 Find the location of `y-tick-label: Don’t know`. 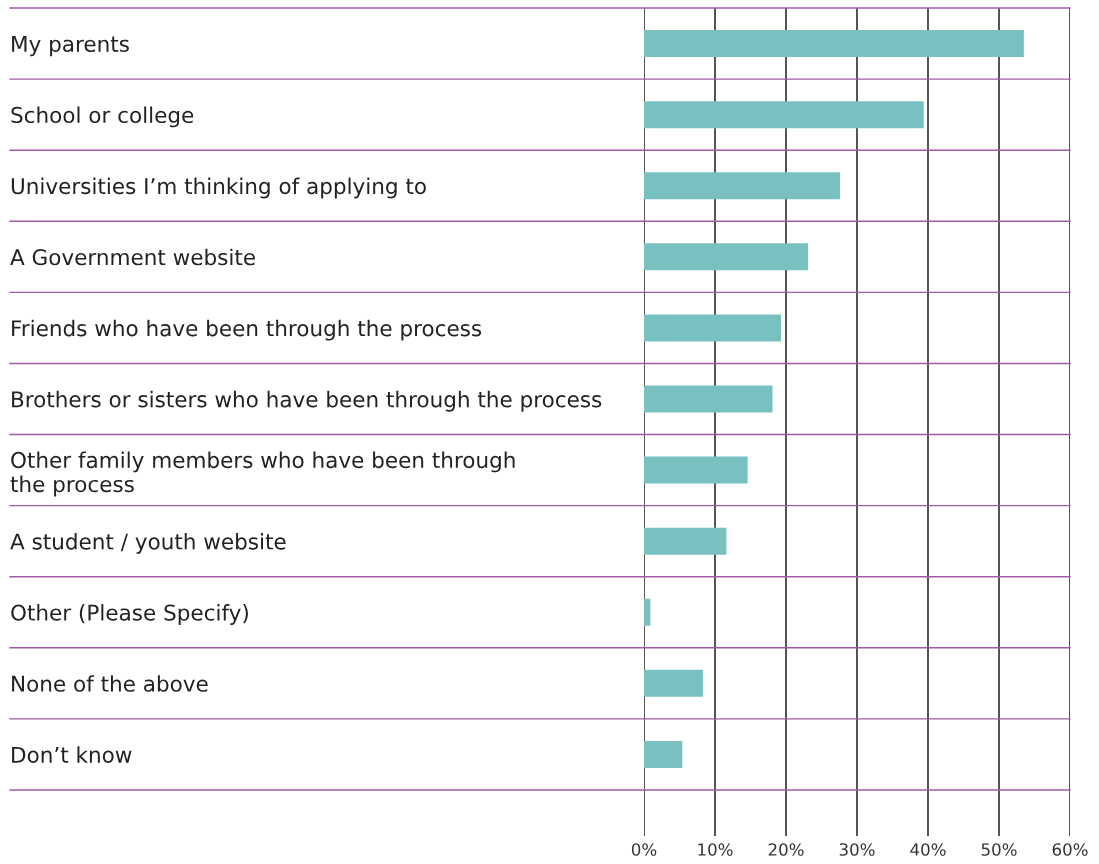

y-tick-label: Don’t know is located at coordinates (72, 754).